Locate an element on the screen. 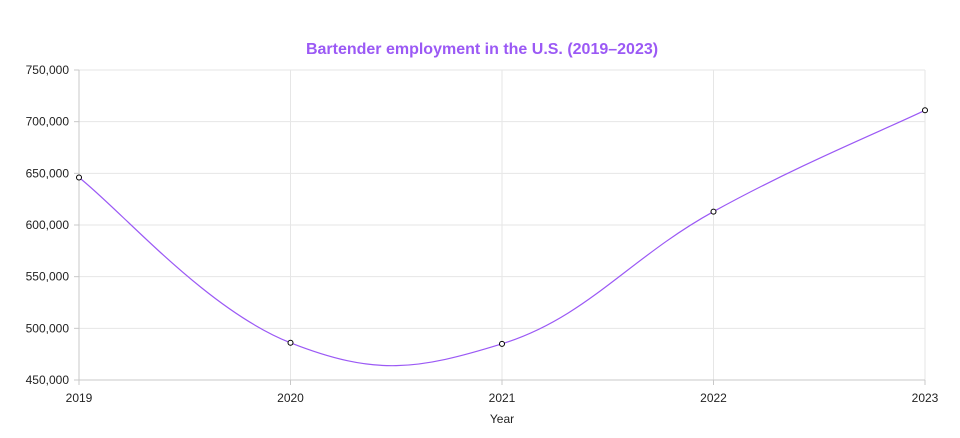  y-tick-label: 450,000 is located at coordinates (48, 380).